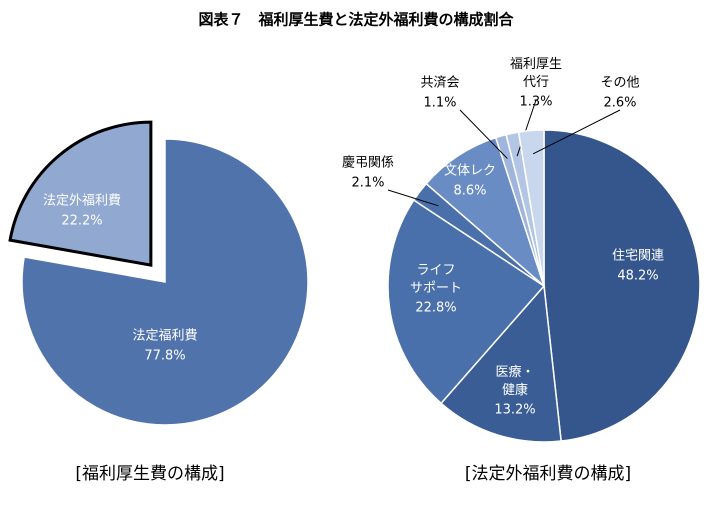 Image resolution: width=712 pixels, height=508 pixels. I want to click on chart-title: [法定外福利費の構成], so click(548, 474).